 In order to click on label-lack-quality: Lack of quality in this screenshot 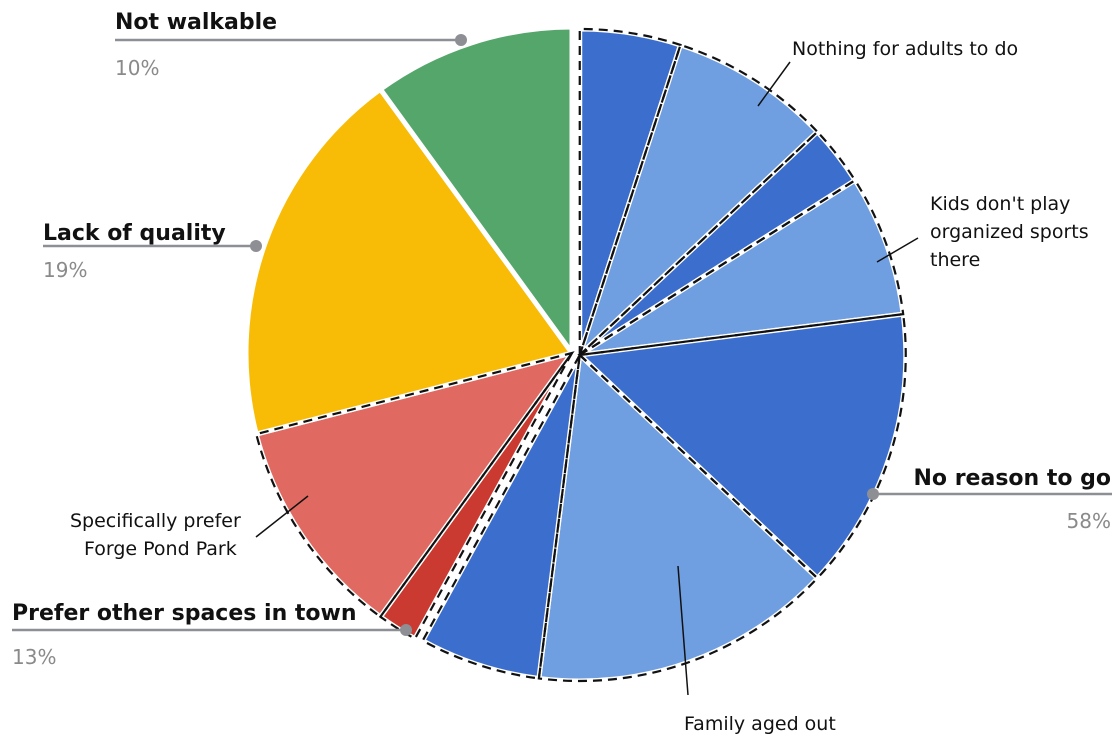, I will do `click(134, 233)`.